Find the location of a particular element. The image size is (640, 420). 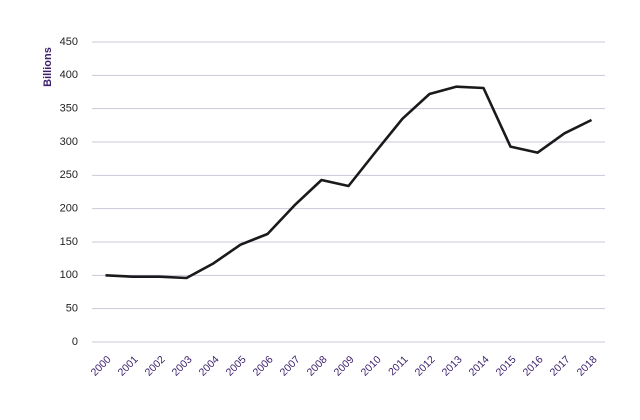

x-tick-label: 2016 is located at coordinates (533, 365).